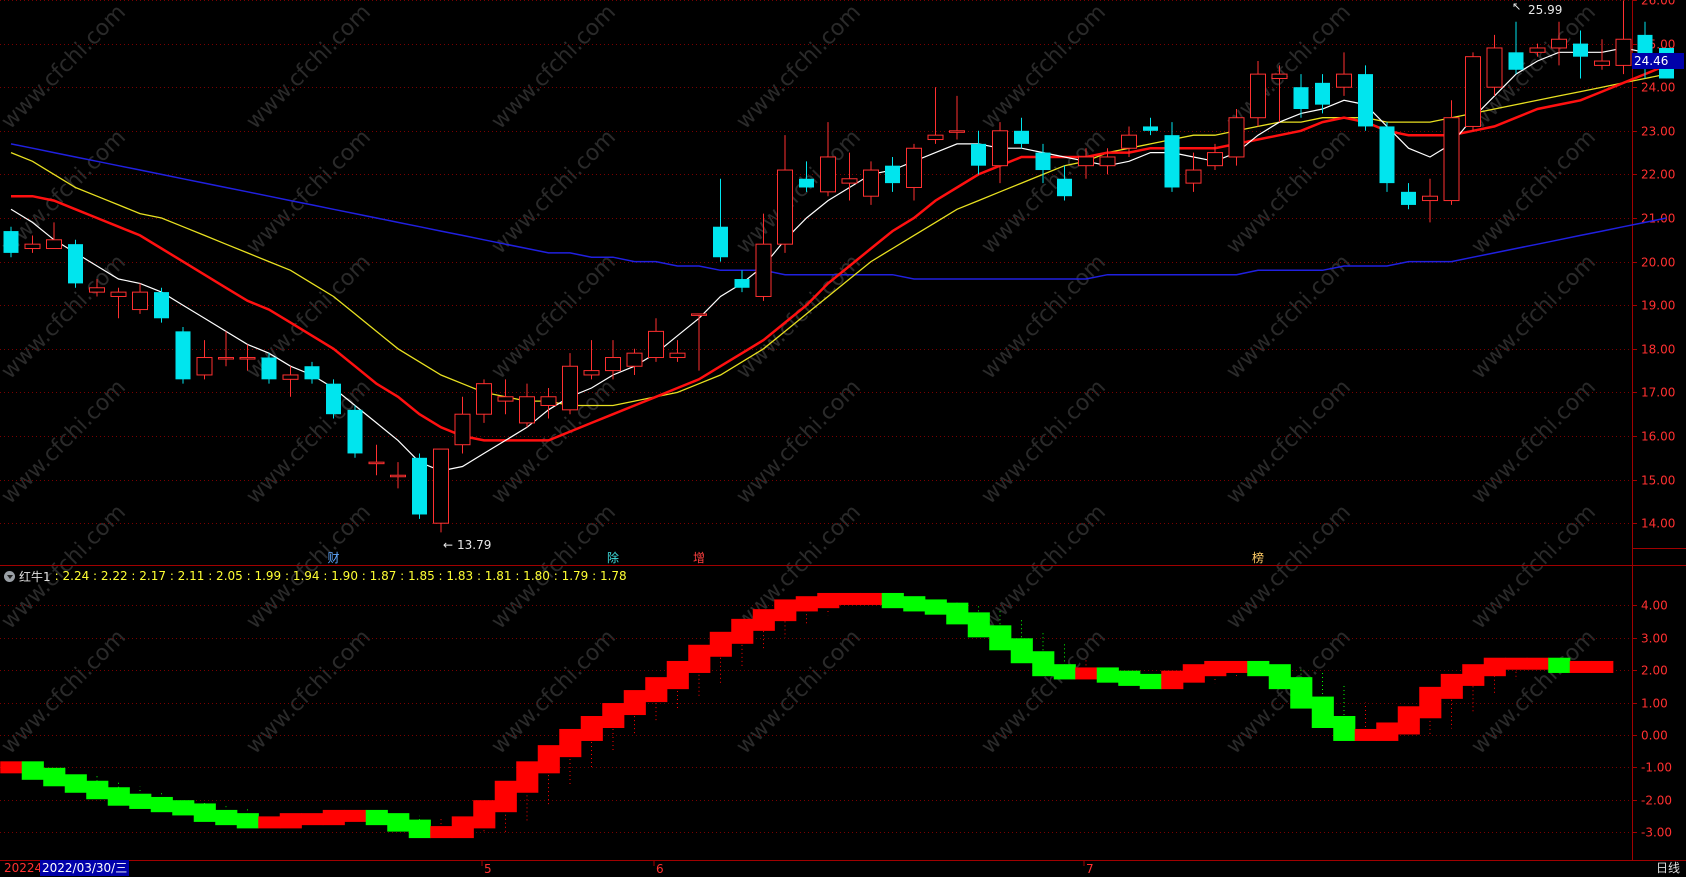 This screenshot has height=877, width=1686. What do you see at coordinates (9, 576) in the screenshot?
I see `indicator-toggle-icon` at bounding box center [9, 576].